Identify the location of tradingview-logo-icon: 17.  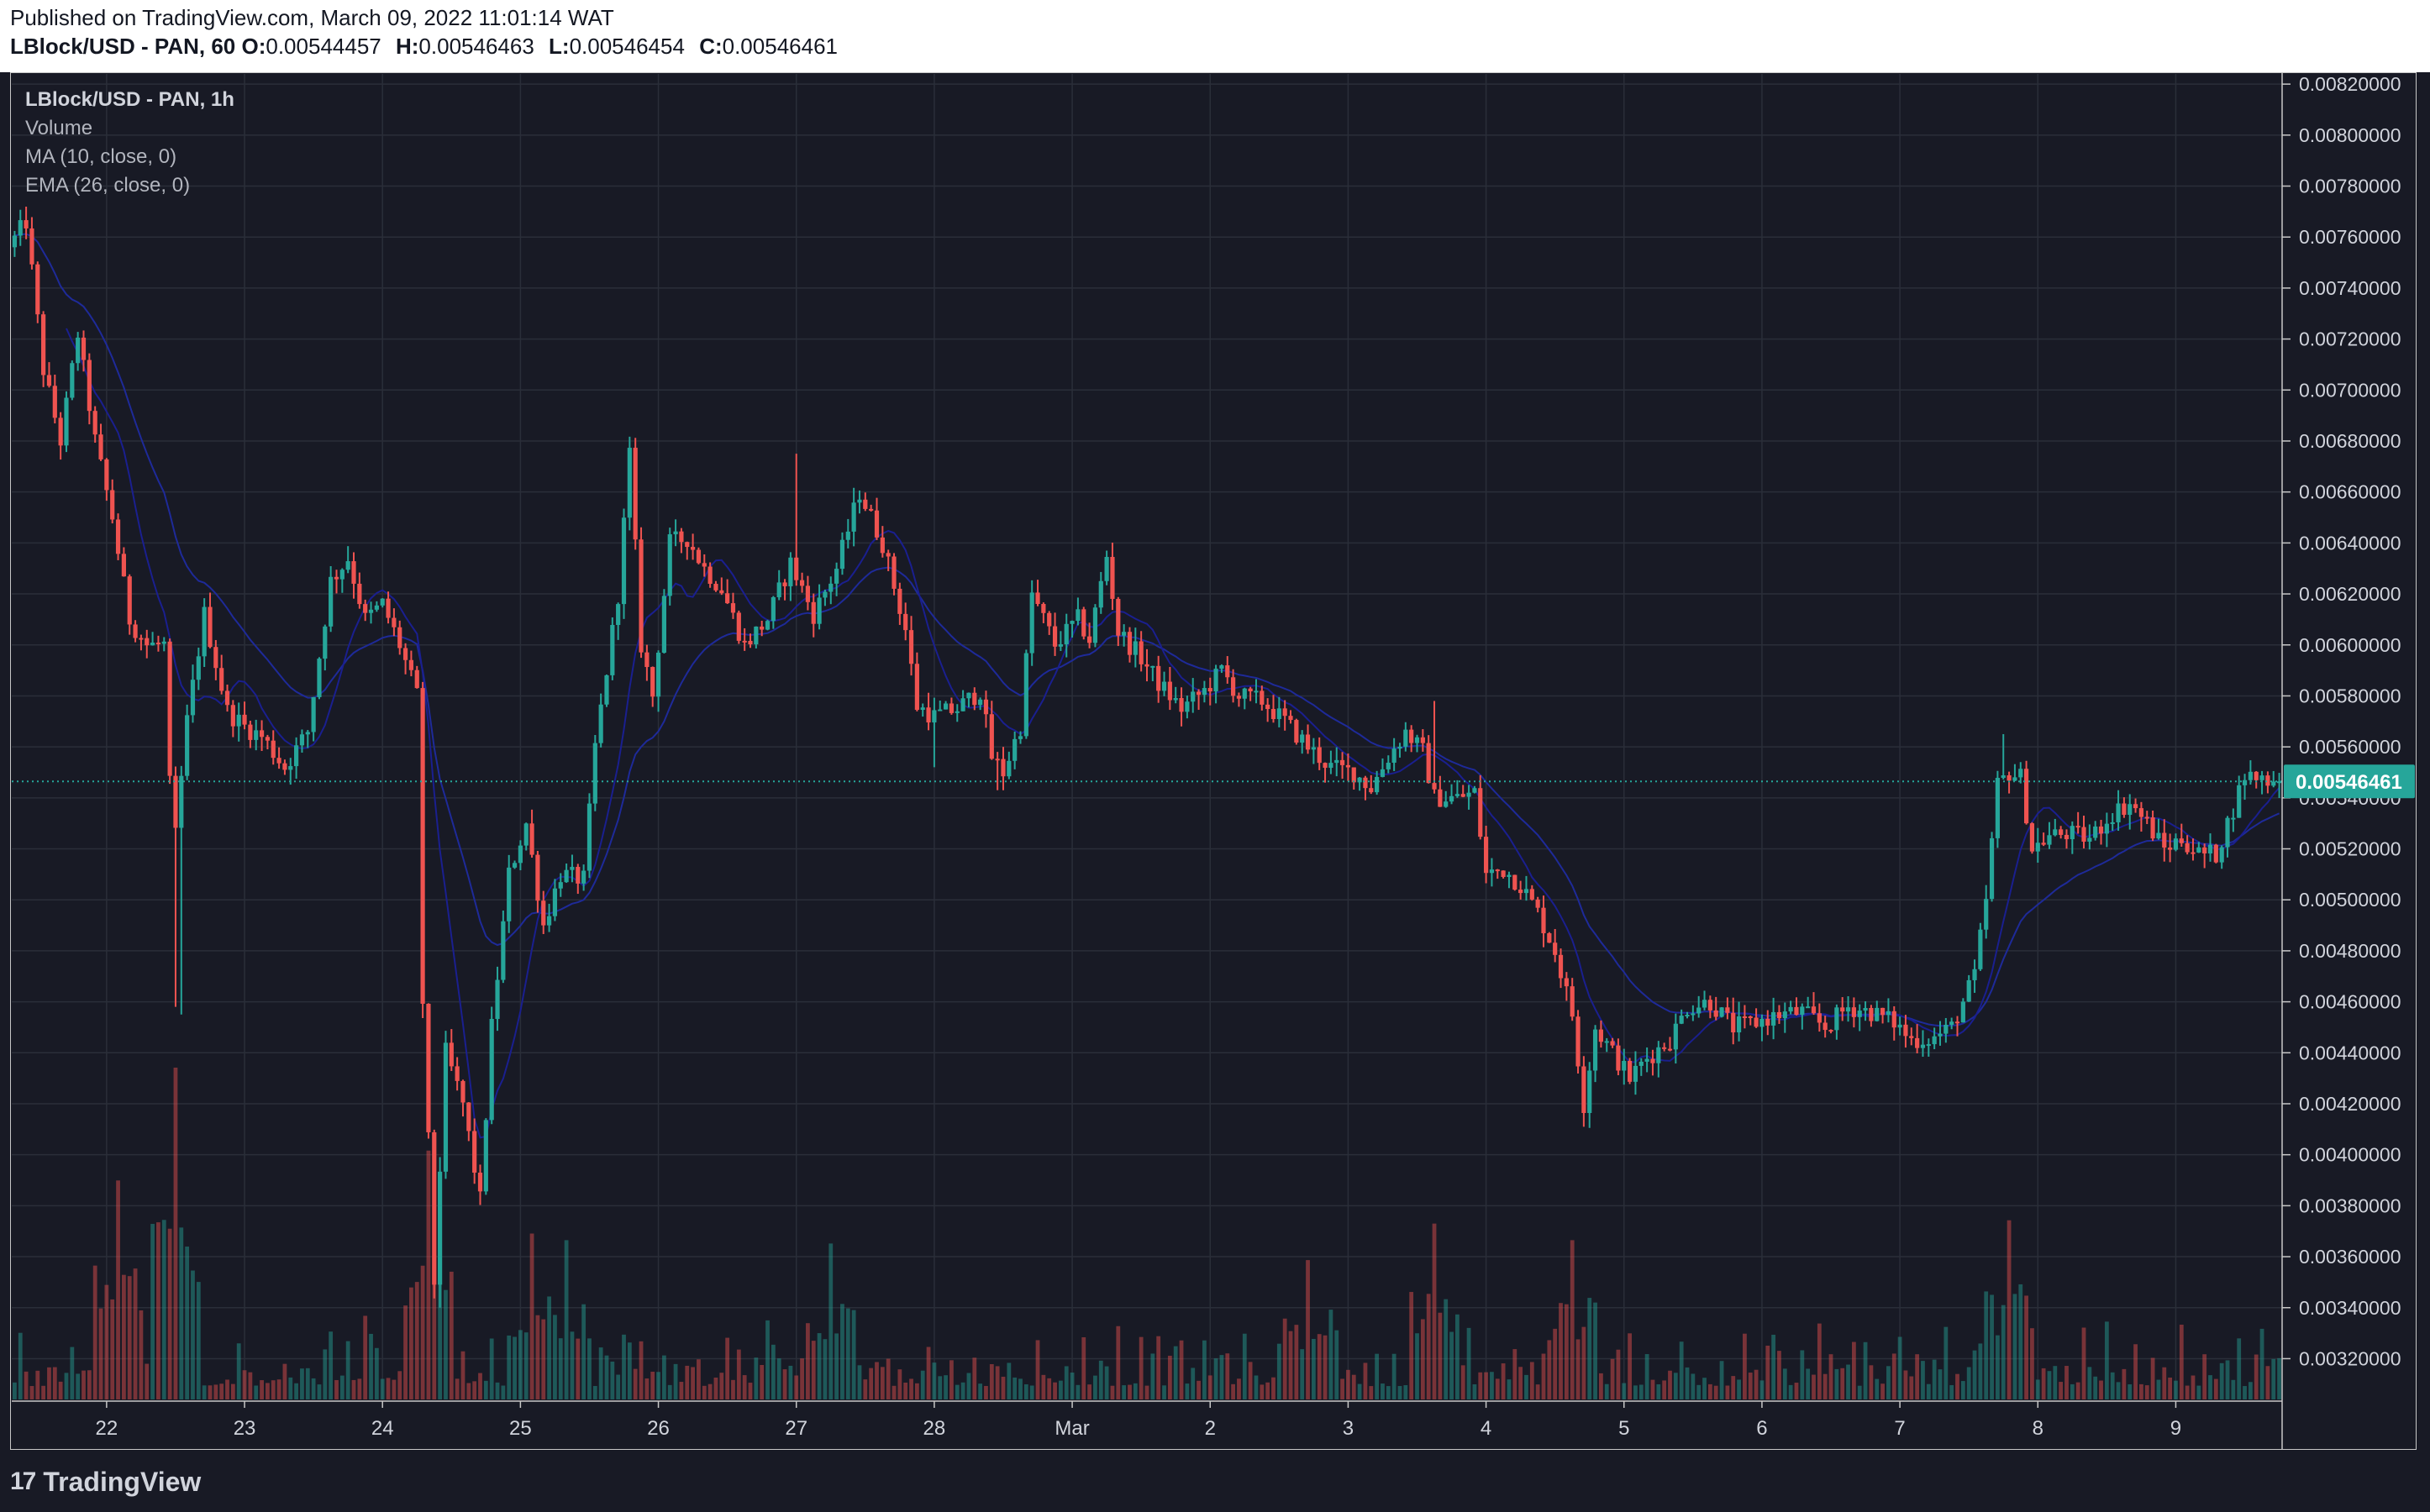
(23, 1481).